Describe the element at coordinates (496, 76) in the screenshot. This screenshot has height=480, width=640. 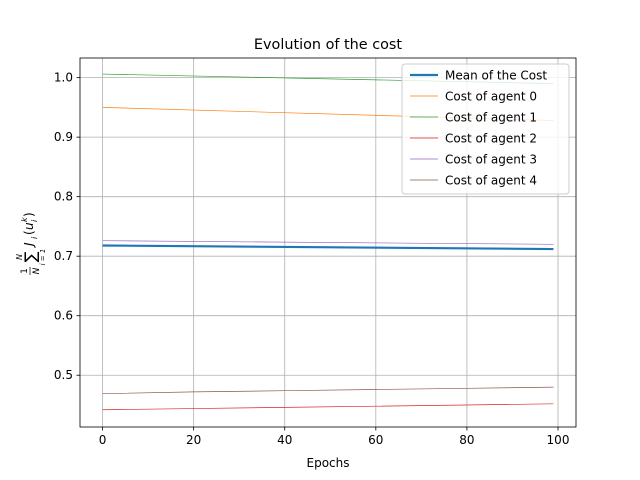
I see `legend-label-0: Mean of the Cost` at that location.